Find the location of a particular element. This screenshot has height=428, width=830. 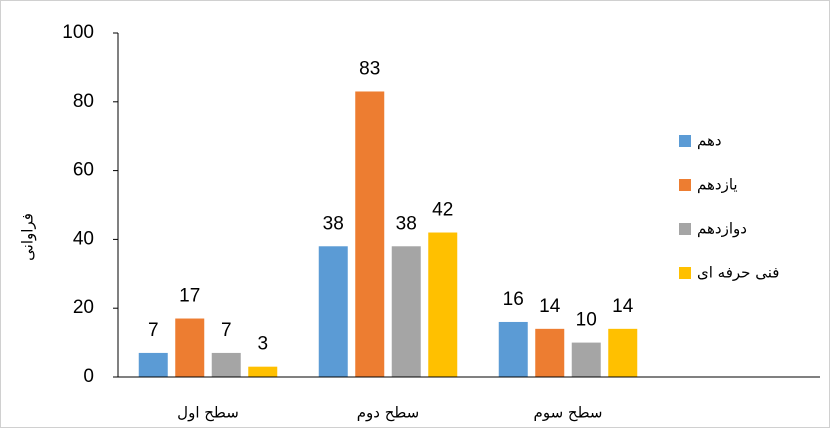

y-tick-label: 100 is located at coordinates (78, 32).